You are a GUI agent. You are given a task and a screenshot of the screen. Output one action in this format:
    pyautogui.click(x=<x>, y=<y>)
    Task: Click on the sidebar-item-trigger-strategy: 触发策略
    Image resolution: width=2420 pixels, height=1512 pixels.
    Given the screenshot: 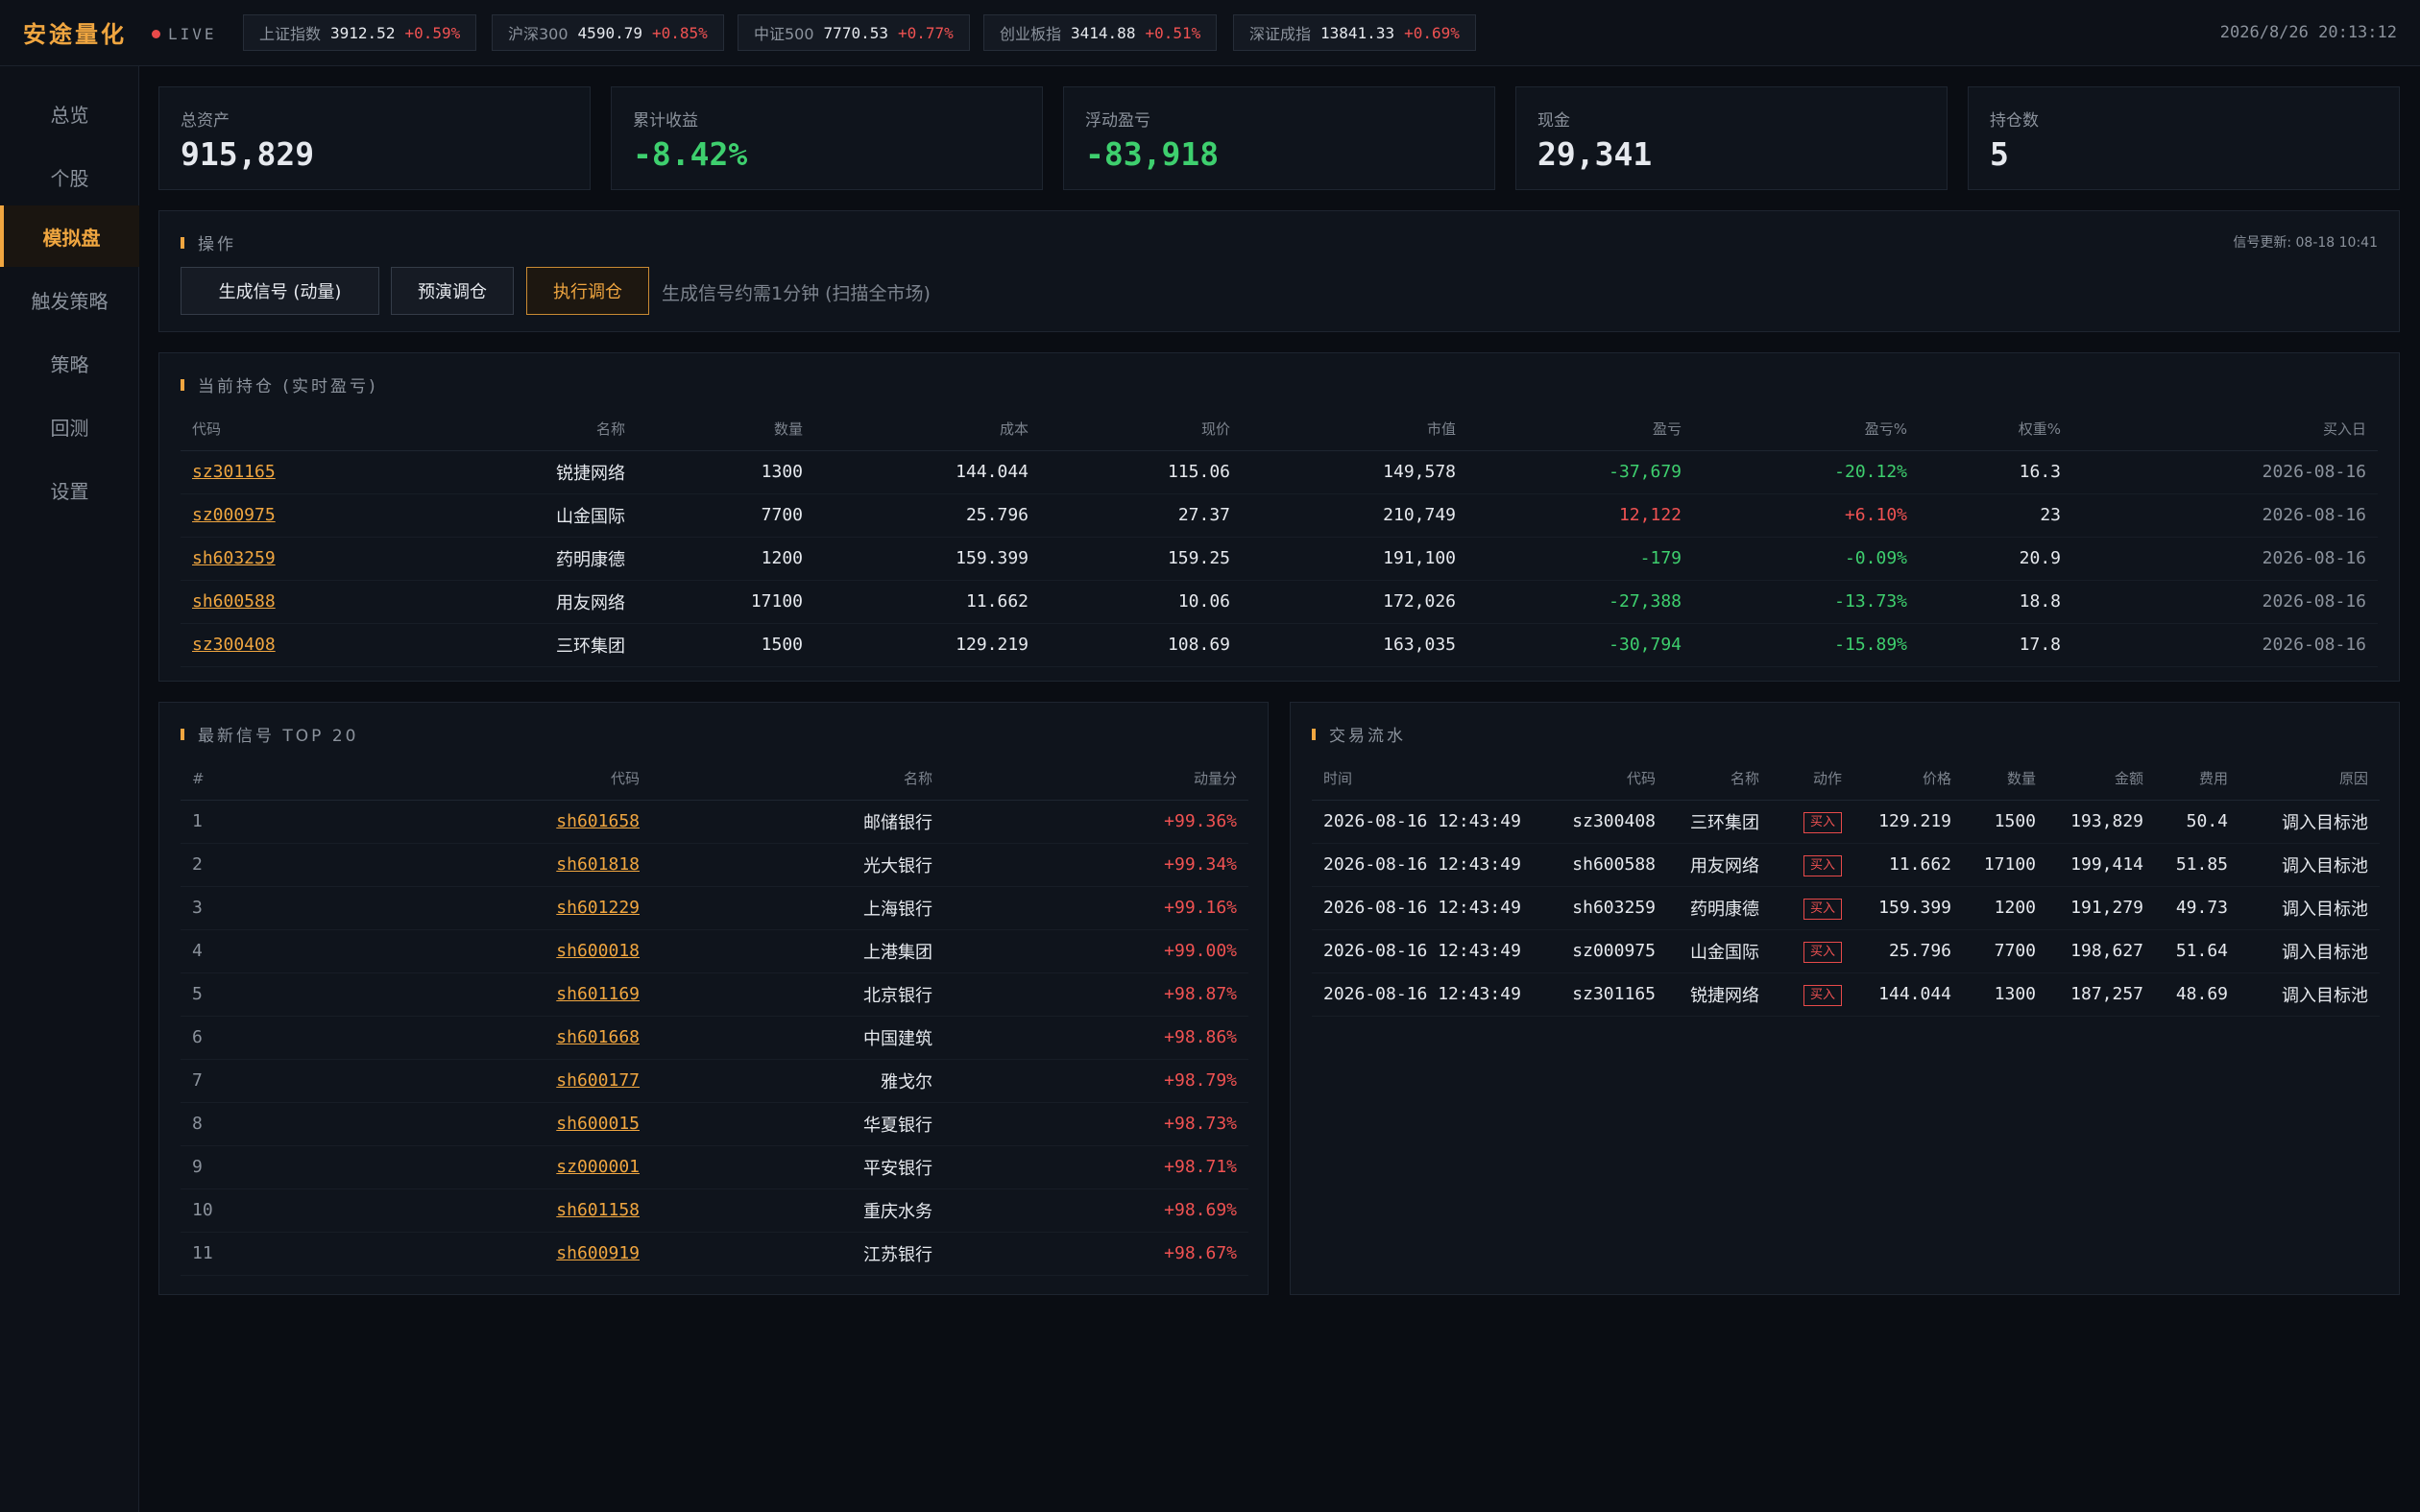 What is the action you would take?
    pyautogui.click(x=70, y=301)
    